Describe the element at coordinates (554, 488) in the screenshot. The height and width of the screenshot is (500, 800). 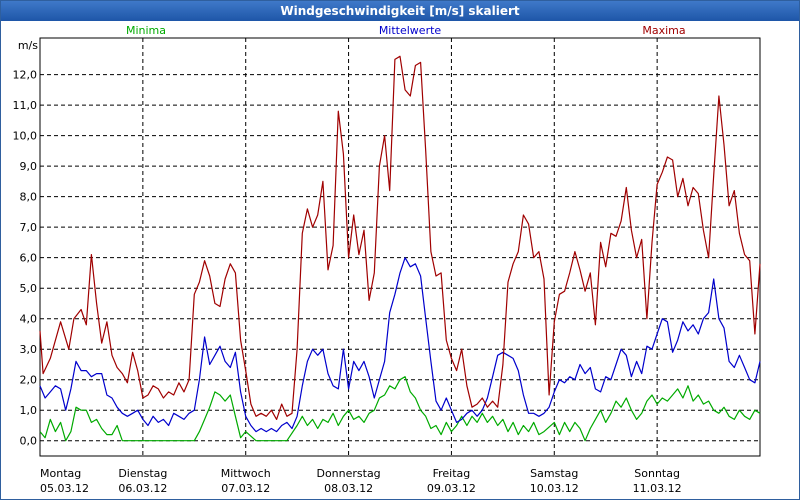
I see `x-tick-date: 10.03.12` at that location.